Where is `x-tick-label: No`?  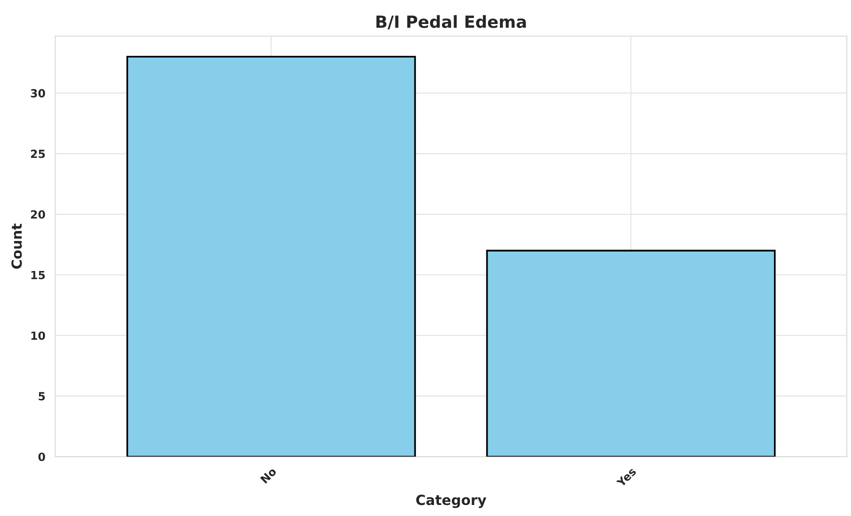 x-tick-label: No is located at coordinates (268, 475).